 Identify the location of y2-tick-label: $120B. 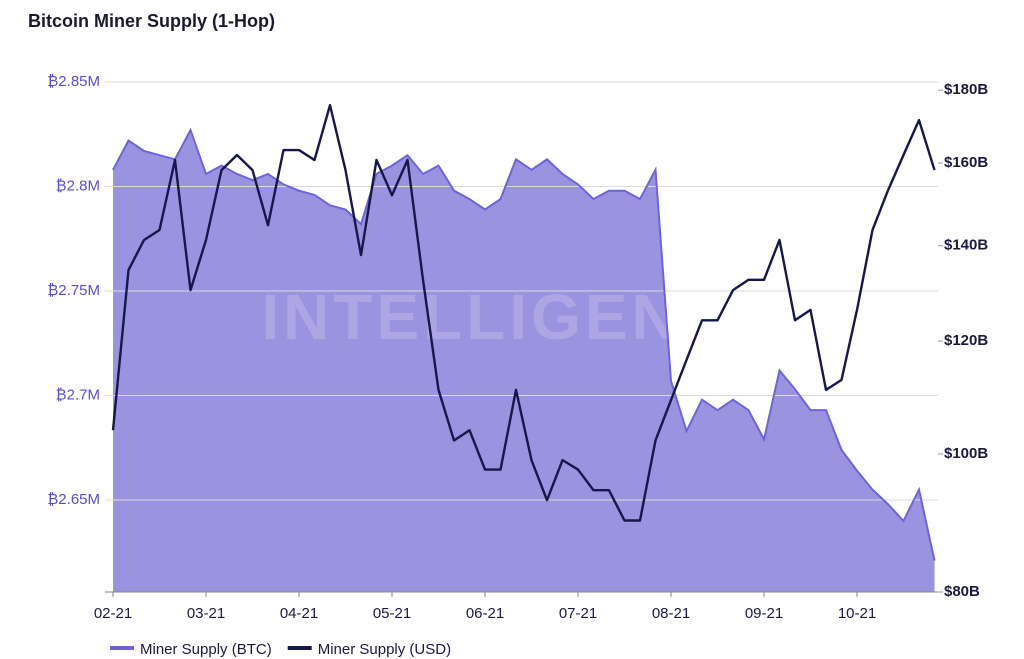
(966, 340).